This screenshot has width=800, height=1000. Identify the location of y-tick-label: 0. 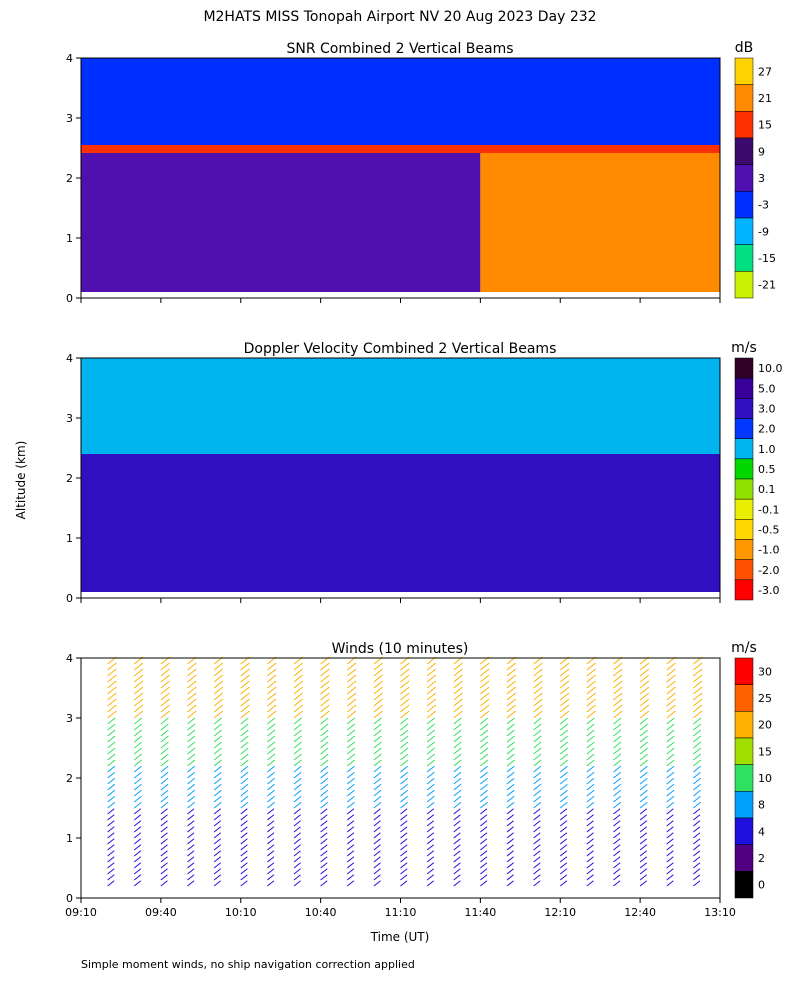
(69, 898).